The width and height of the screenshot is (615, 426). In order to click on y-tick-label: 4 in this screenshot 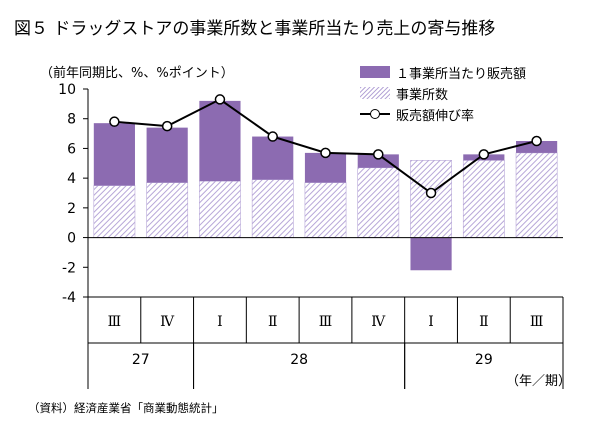, I will do `click(71, 179)`.